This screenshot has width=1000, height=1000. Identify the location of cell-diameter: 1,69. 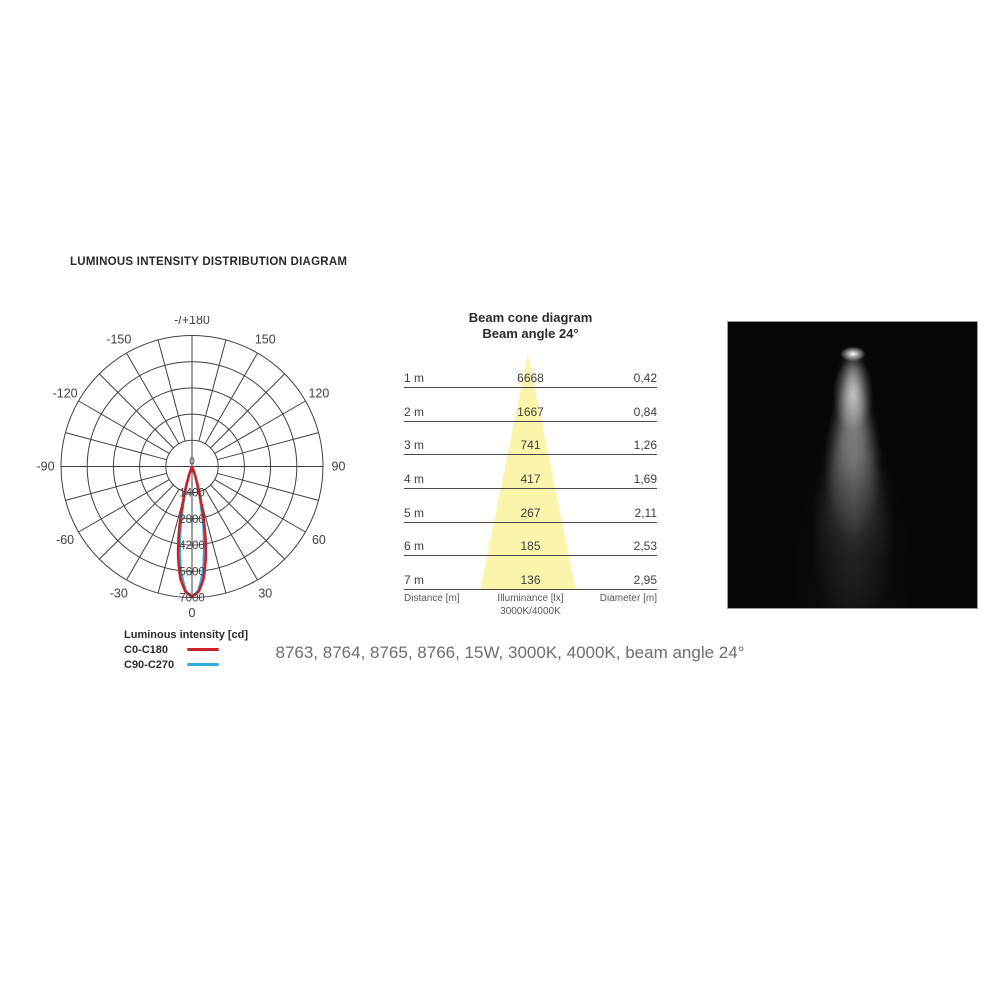
(645, 478).